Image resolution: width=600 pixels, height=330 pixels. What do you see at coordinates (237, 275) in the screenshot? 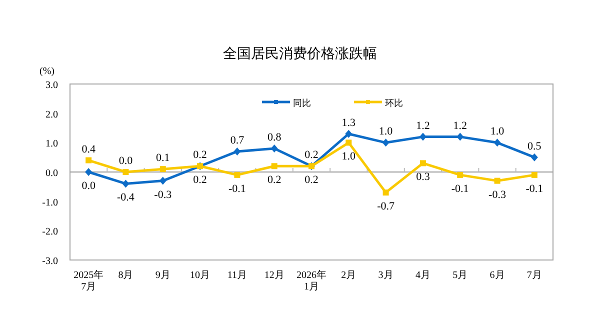
I see `x-tick-label: 11月` at bounding box center [237, 275].